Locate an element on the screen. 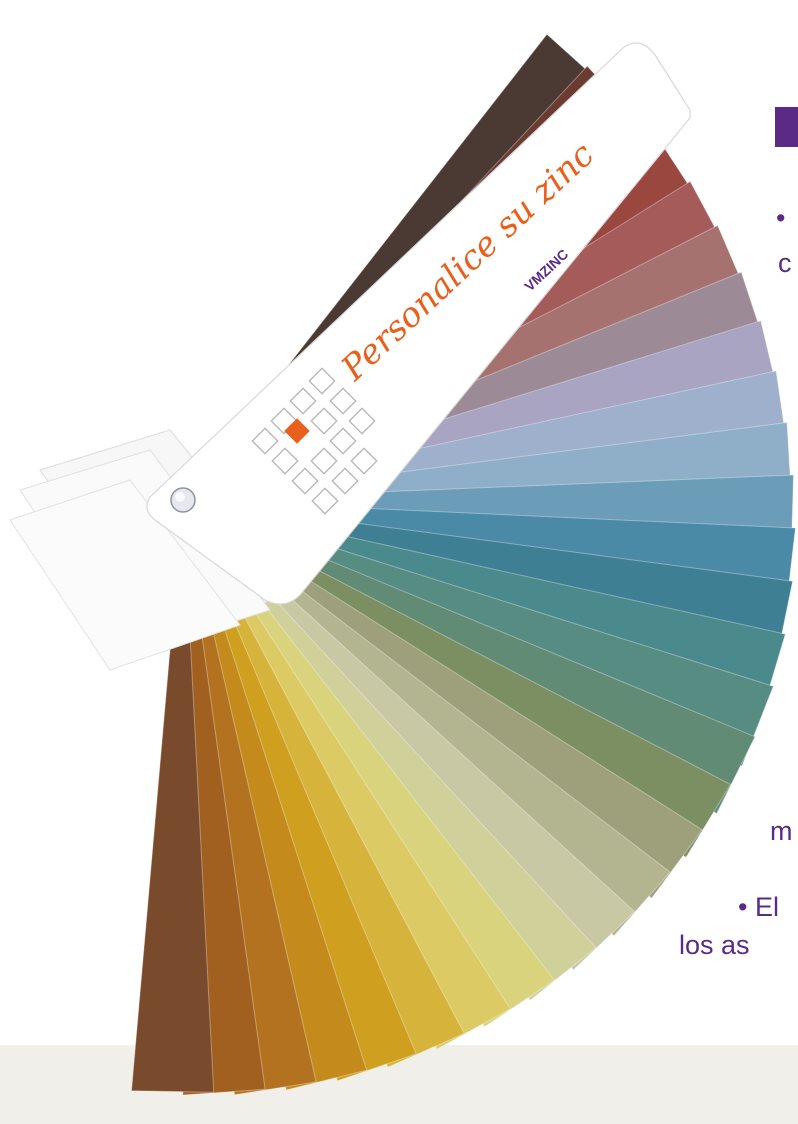 The width and height of the screenshot is (798, 1124). white-card-stack is located at coordinates (155, 550).